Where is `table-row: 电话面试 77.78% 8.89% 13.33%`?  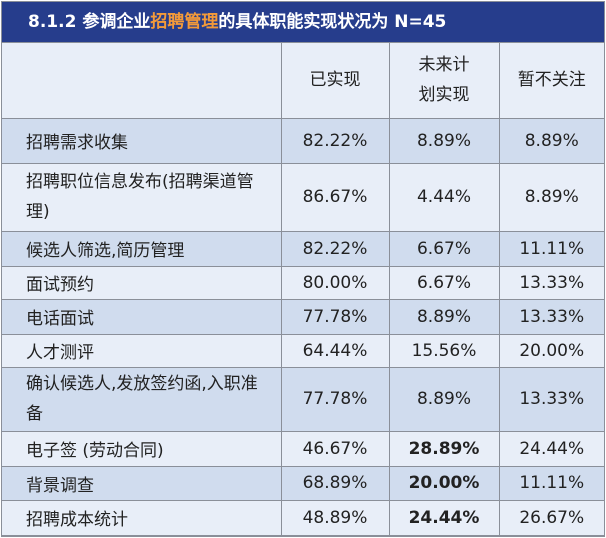 table-row: 电话面试 77.78% 8.89% 13.33% is located at coordinates (303, 316).